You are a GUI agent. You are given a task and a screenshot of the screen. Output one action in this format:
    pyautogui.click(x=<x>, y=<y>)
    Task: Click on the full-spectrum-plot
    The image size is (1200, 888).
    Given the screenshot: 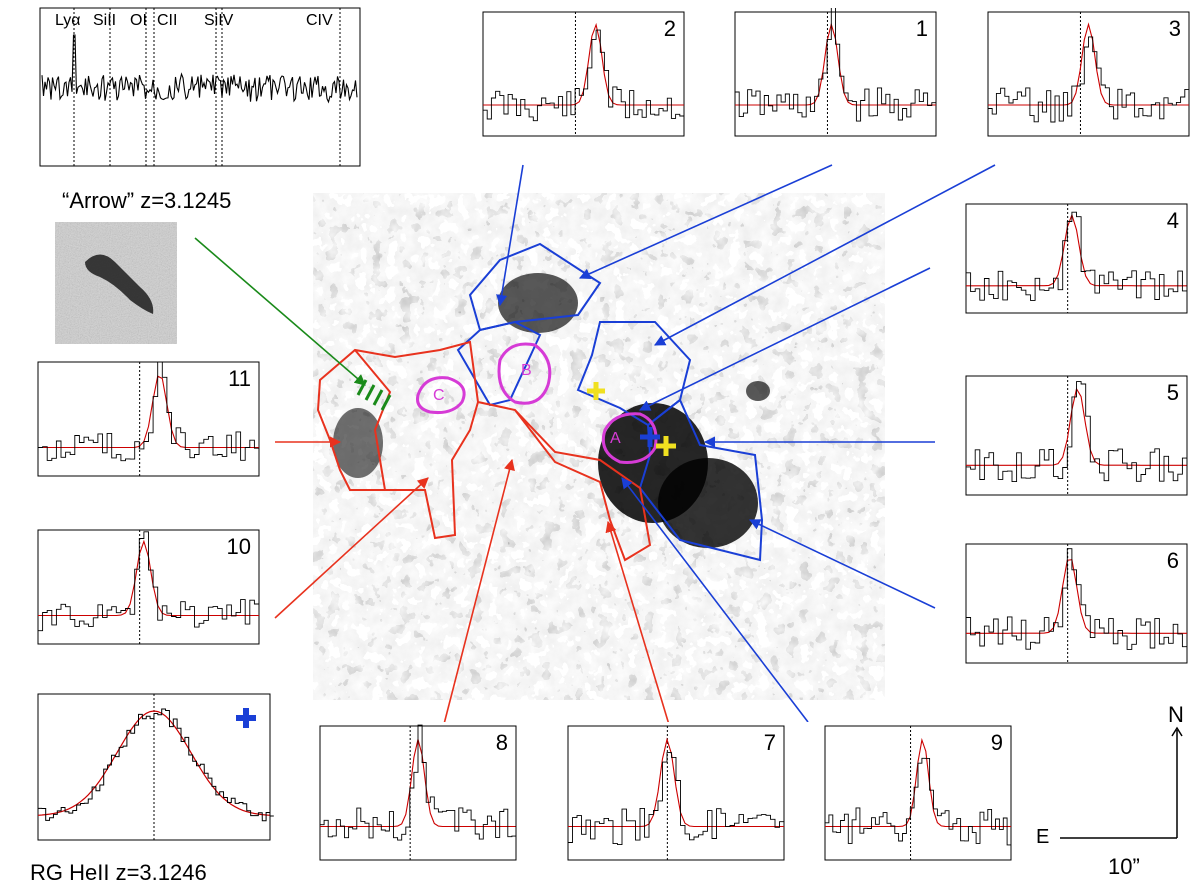 What is the action you would take?
    pyautogui.click(x=200, y=87)
    